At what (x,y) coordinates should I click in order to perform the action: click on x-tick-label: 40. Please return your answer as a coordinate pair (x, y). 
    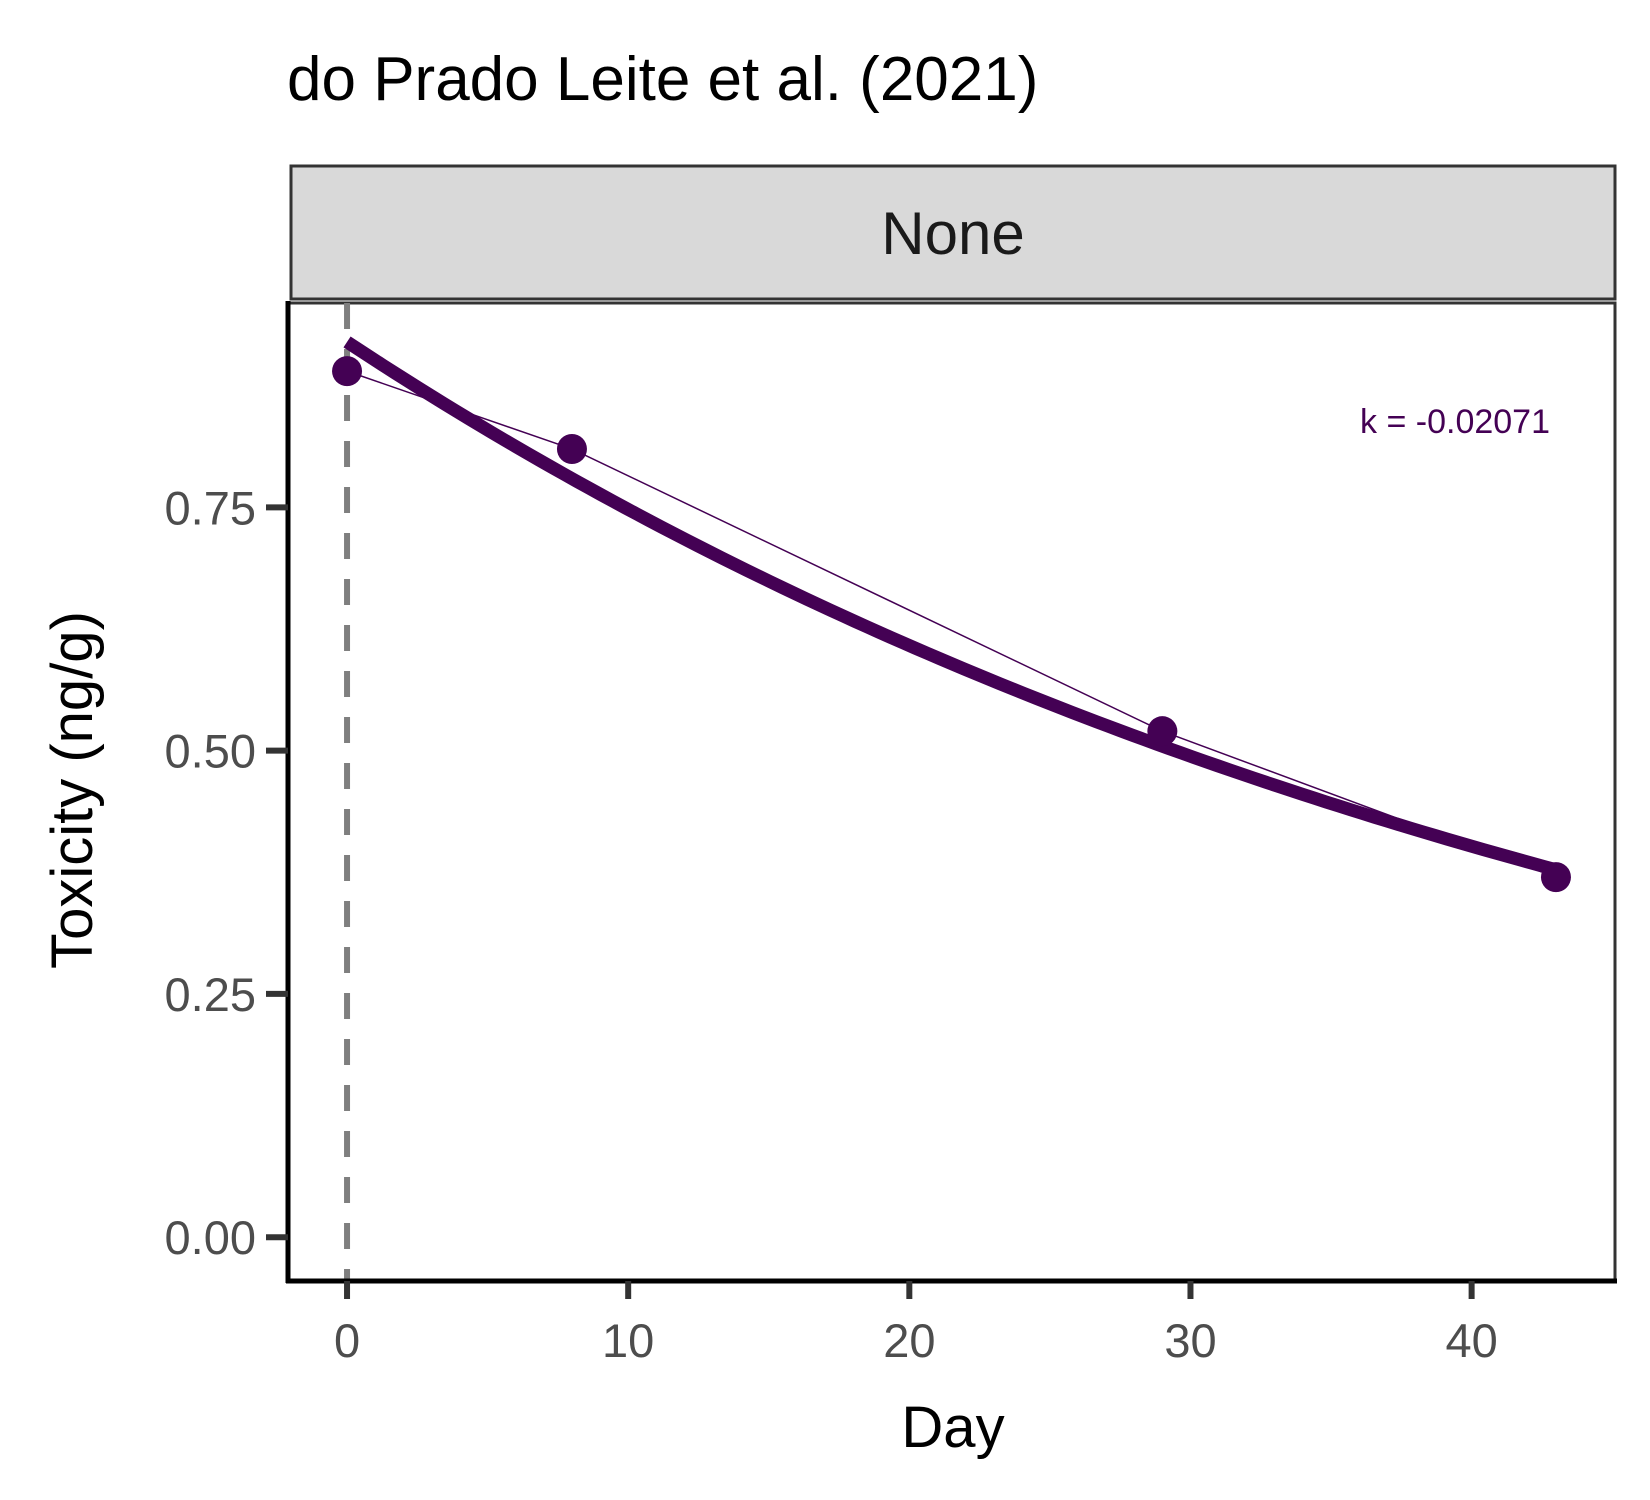
    Looking at the image, I should click on (1471, 1340).